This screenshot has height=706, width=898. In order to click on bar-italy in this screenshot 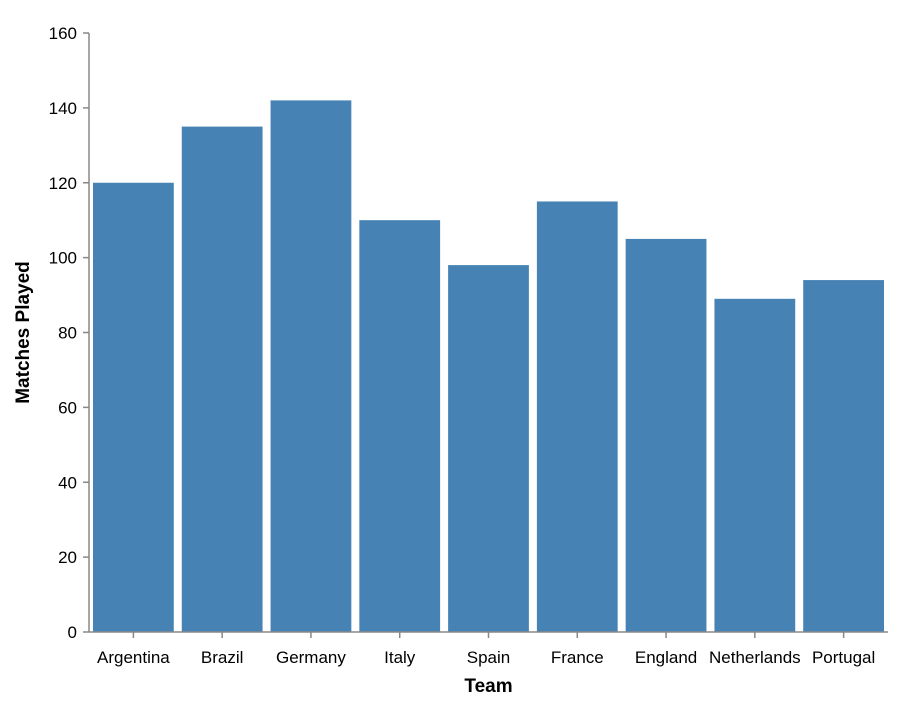, I will do `click(400, 426)`.